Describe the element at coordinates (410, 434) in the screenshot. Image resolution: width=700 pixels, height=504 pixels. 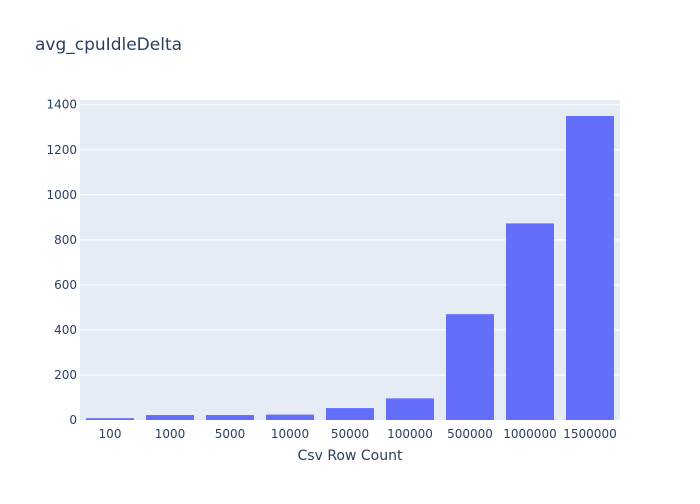
I see `x-tick-label: 100000` at that location.